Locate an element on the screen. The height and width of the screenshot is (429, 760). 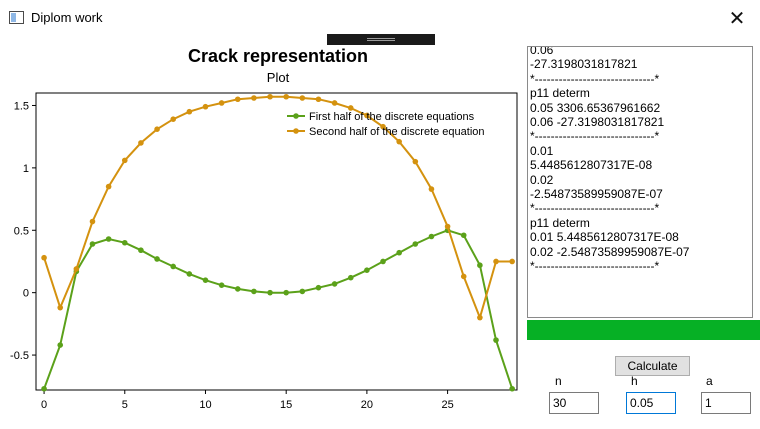
x-tick-label: 20 is located at coordinates (367, 405).